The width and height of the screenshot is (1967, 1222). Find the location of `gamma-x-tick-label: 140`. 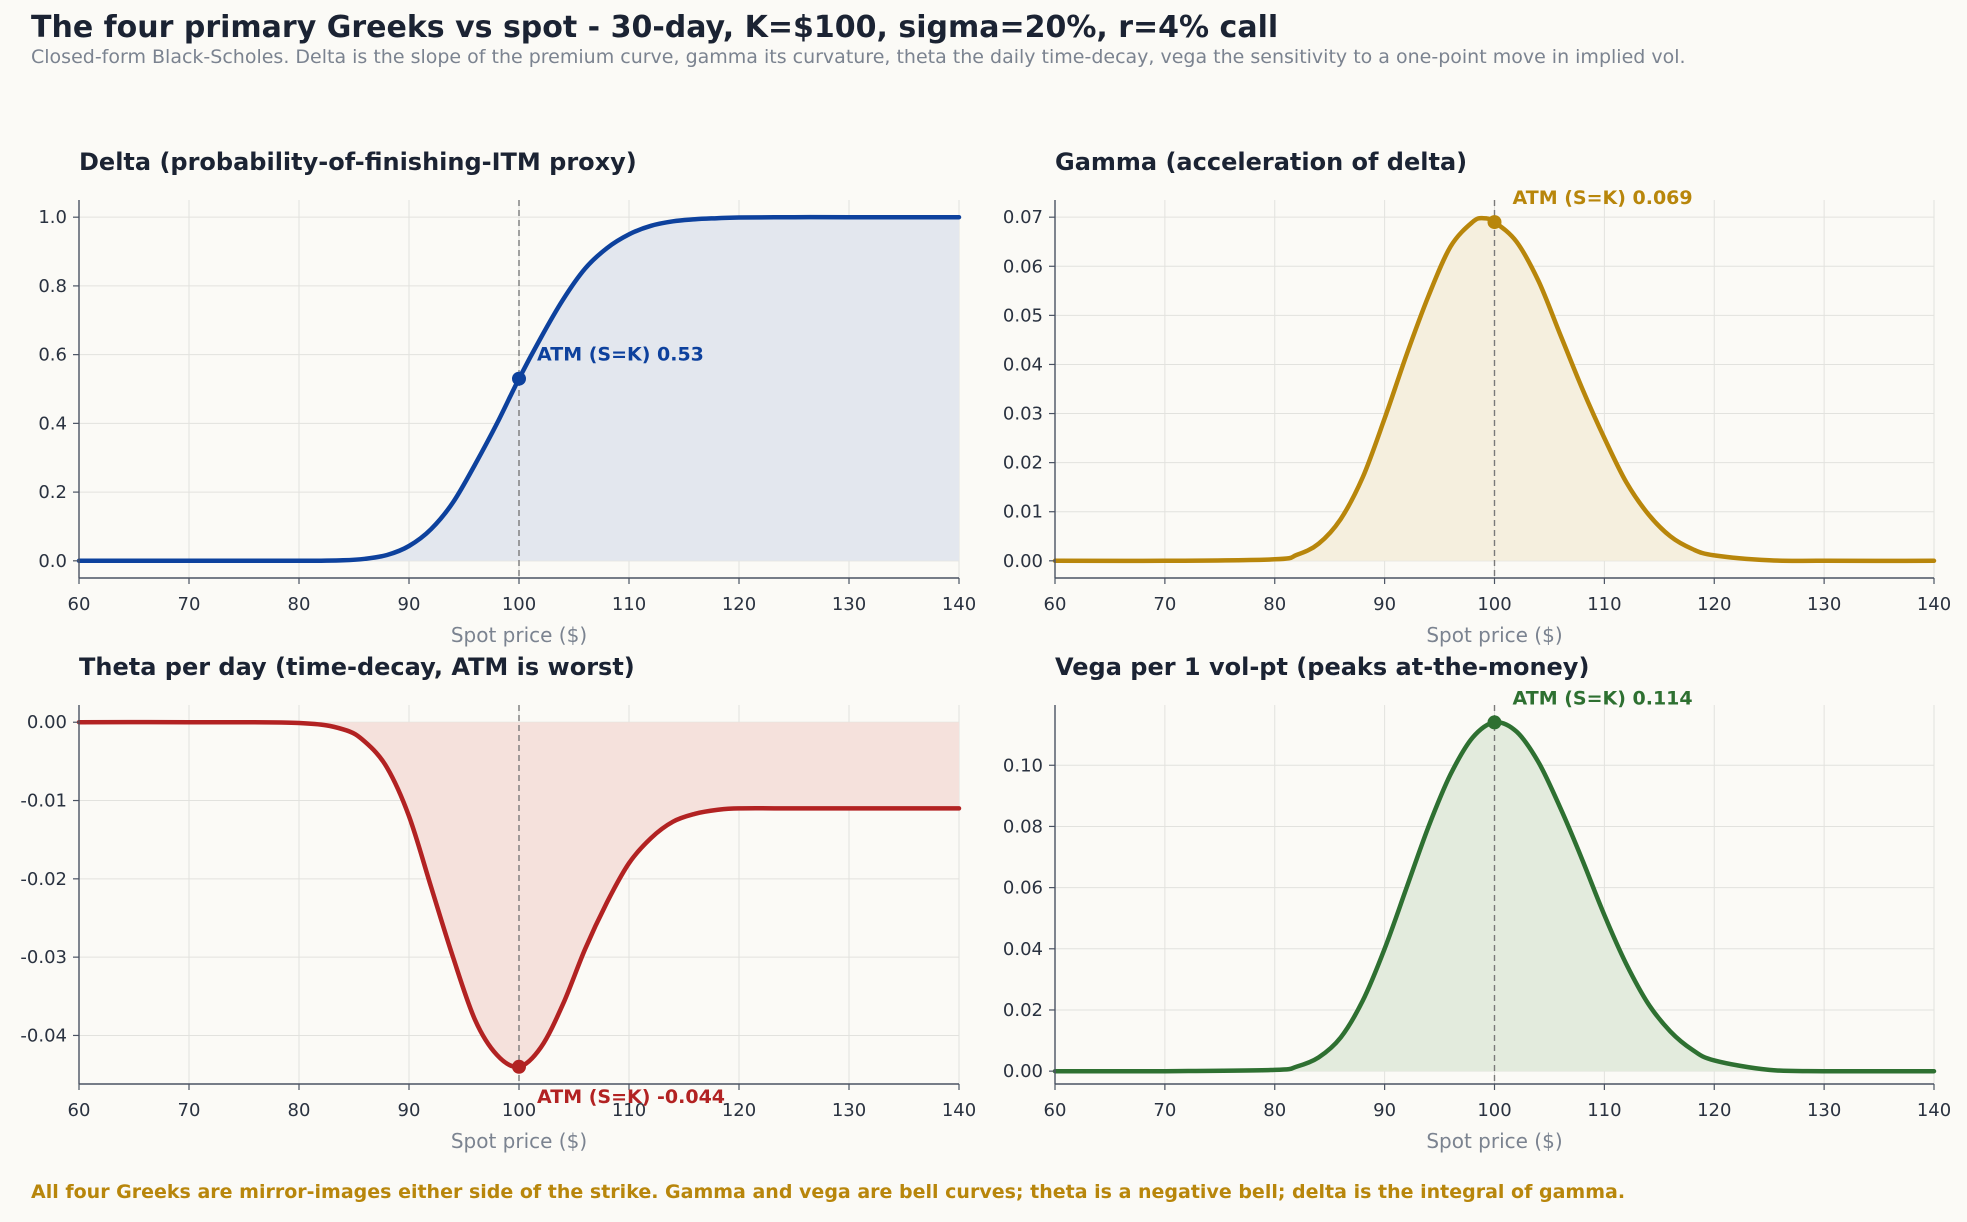

gamma-x-tick-label: 140 is located at coordinates (1934, 604).